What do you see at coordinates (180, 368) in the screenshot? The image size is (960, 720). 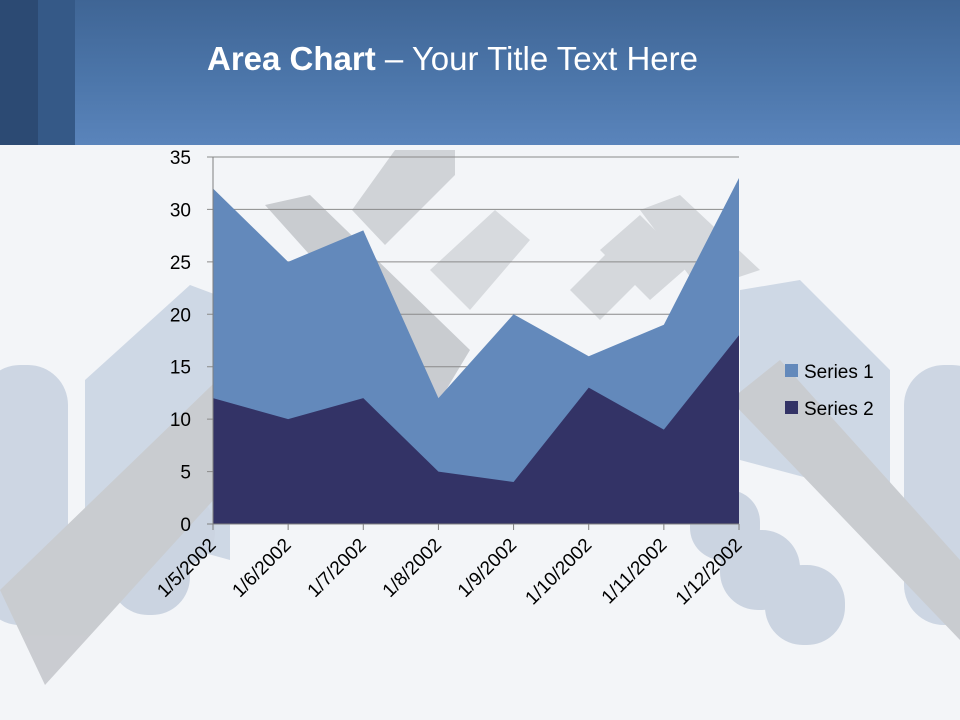 I see `y-tick-label: 15` at bounding box center [180, 368].